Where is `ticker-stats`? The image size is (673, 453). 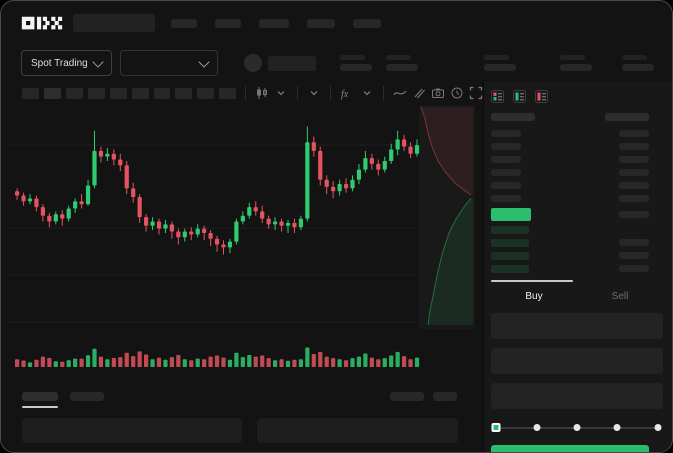 ticker-stats is located at coordinates (485, 63).